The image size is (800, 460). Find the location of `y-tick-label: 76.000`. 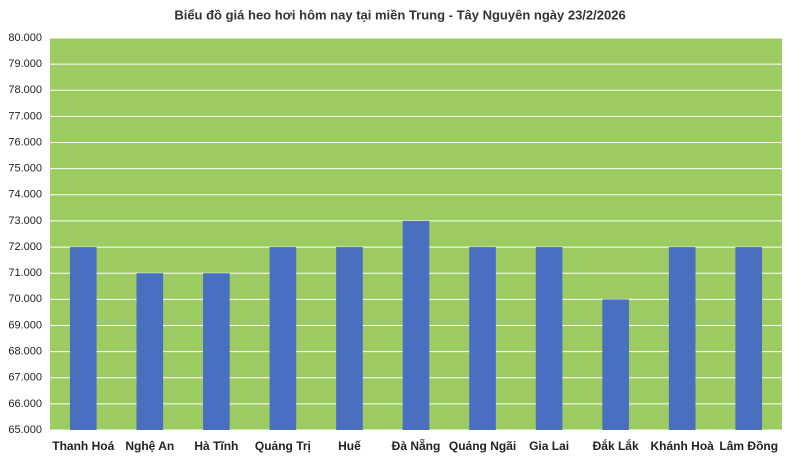

y-tick-label: 76.000 is located at coordinates (25, 142).